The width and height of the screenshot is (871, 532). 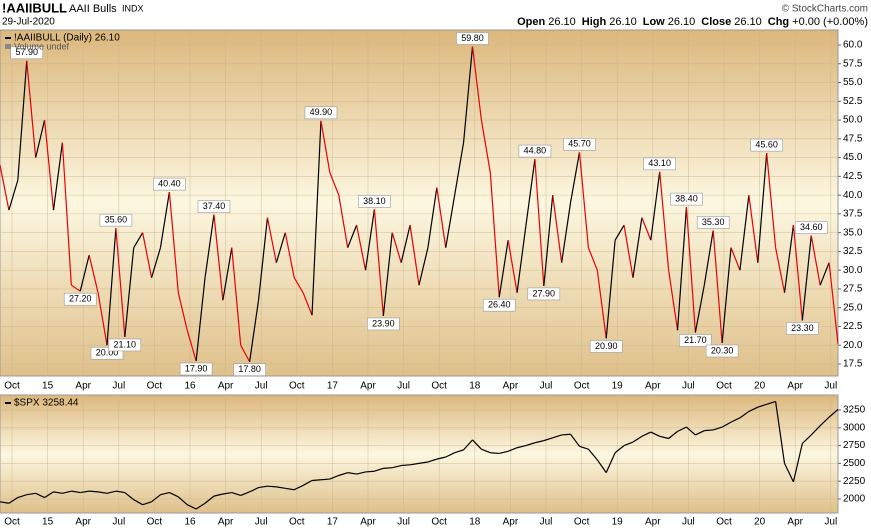 I want to click on value-label: 43.10, so click(x=659, y=163).